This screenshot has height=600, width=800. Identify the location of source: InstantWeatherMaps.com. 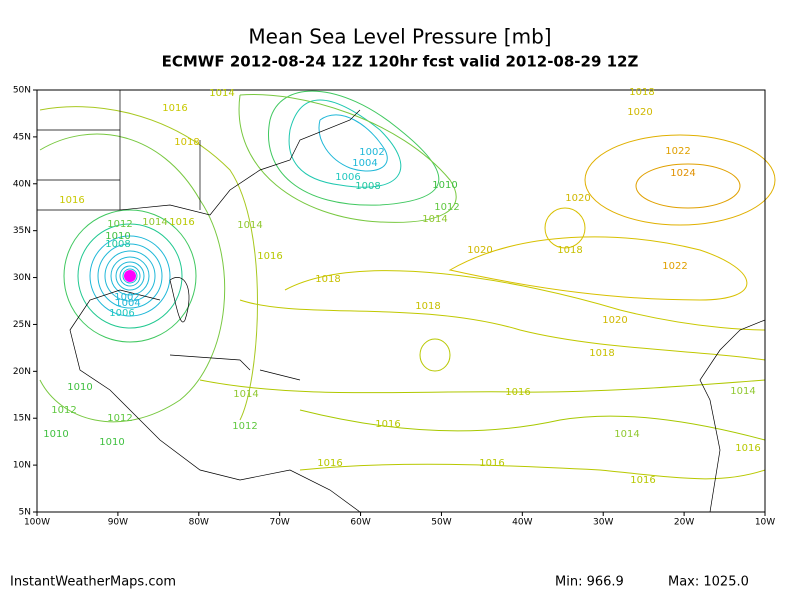
(93, 582).